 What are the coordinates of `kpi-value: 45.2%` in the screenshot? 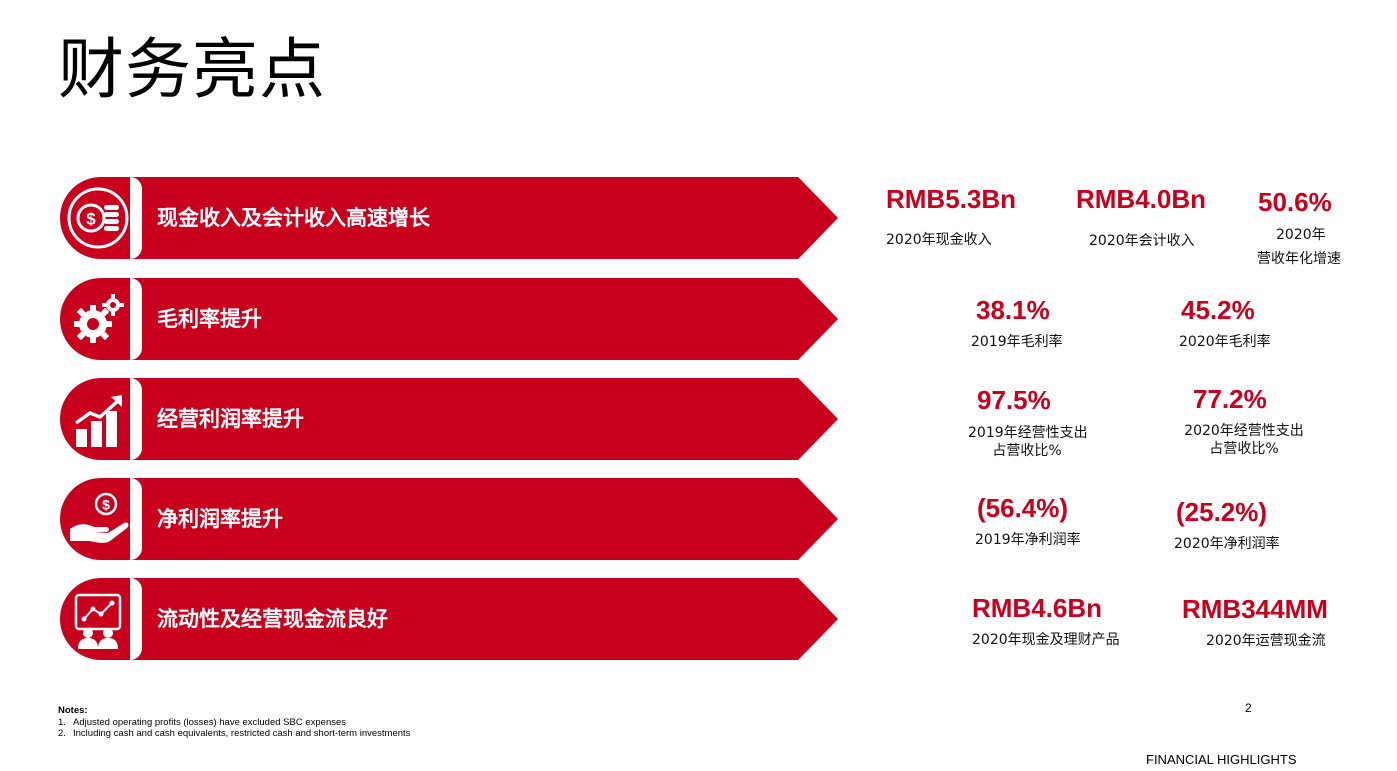 It's located at (1218, 310).